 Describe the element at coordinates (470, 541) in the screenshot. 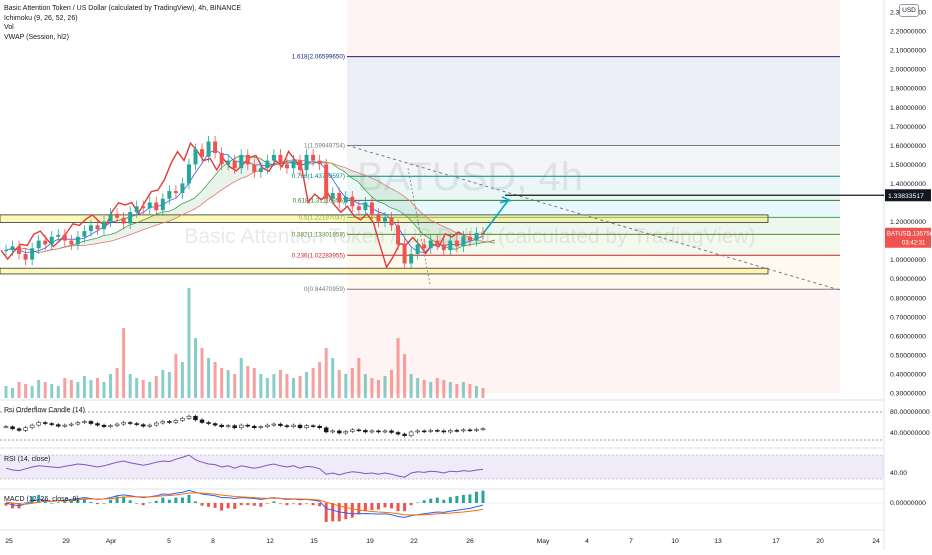

I see `time-tick: 26` at that location.